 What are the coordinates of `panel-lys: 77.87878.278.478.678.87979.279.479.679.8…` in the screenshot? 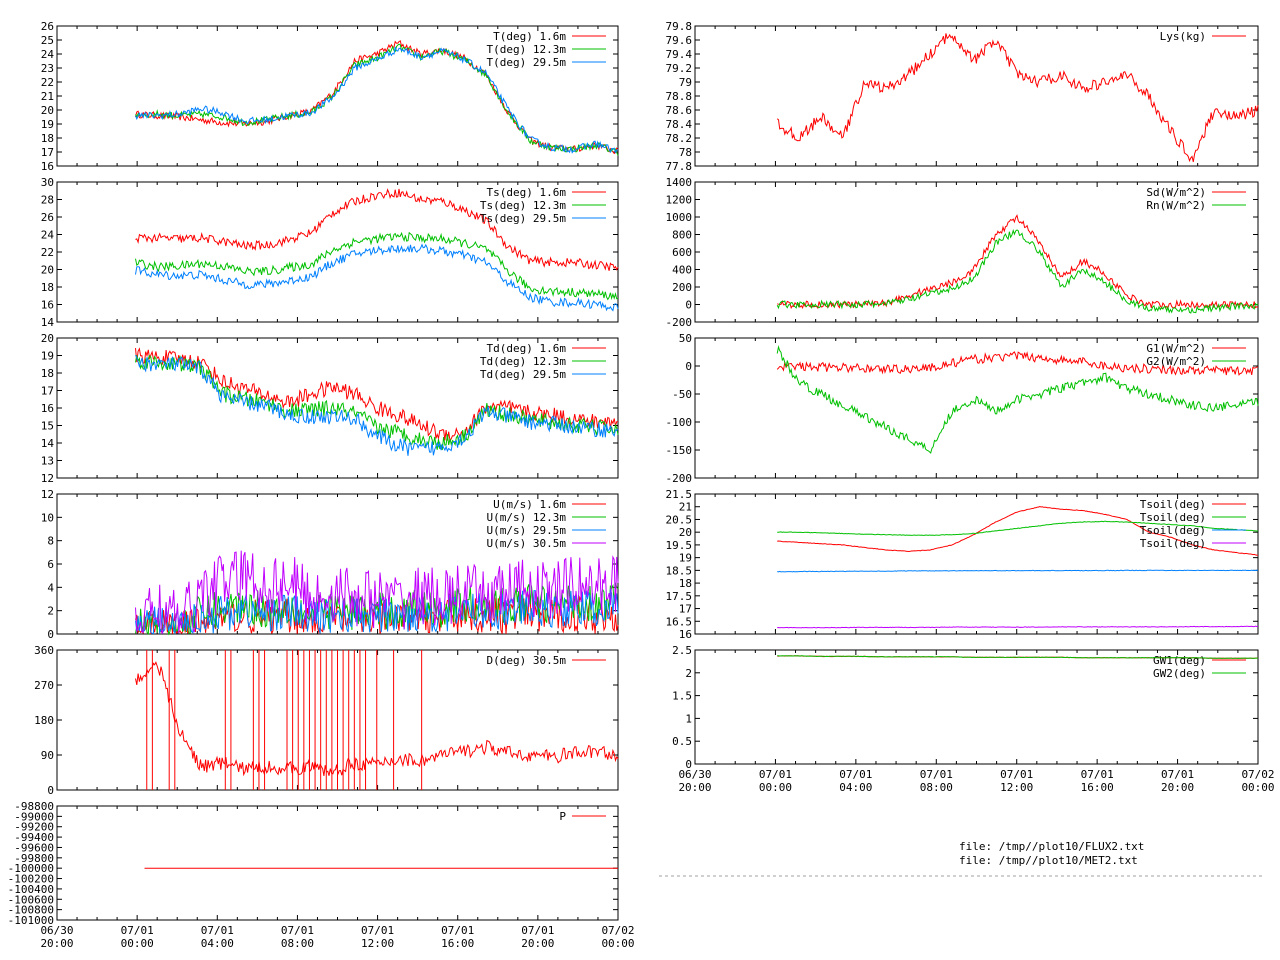 It's located at (962, 96).